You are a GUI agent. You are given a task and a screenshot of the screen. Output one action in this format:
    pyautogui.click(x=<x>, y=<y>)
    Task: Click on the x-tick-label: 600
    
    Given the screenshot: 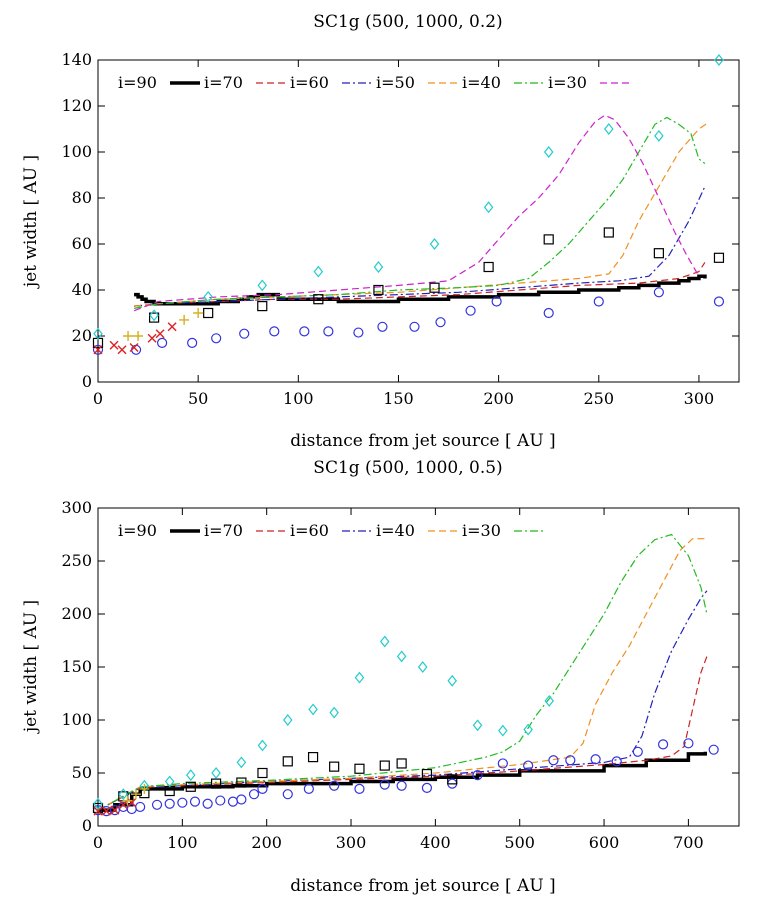 What is the action you would take?
    pyautogui.click(x=604, y=842)
    